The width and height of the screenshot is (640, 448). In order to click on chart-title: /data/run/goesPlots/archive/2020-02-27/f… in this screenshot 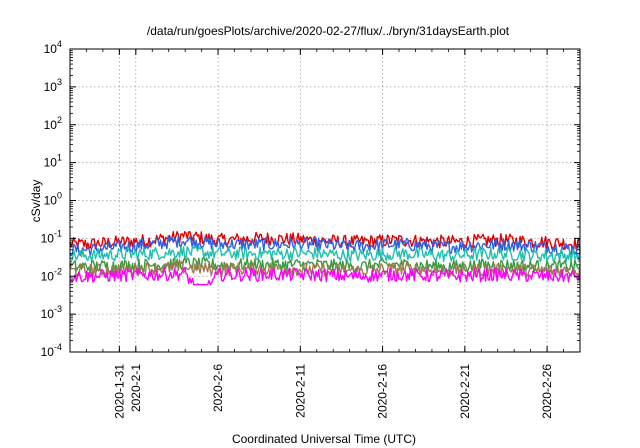, I will do `click(328, 31)`.